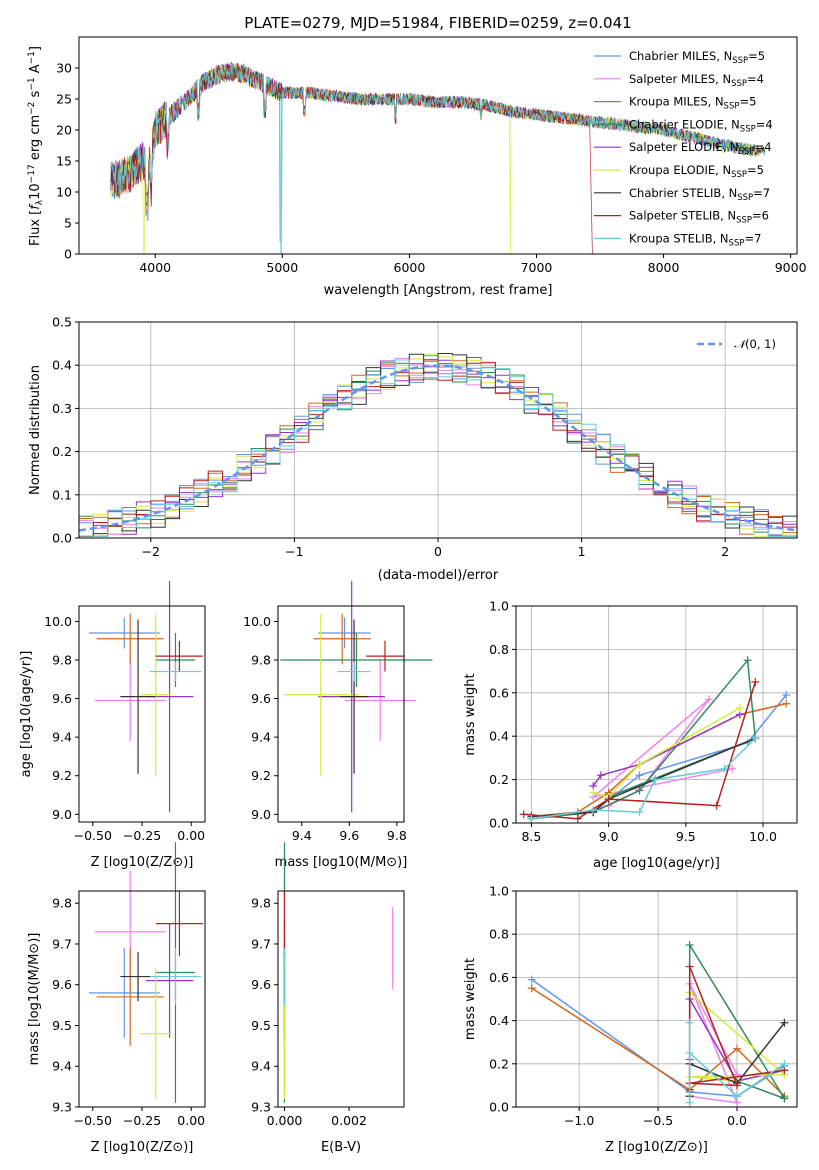  Describe the element at coordinates (64, 99) in the screenshot. I see `tick-label: 25` at that location.